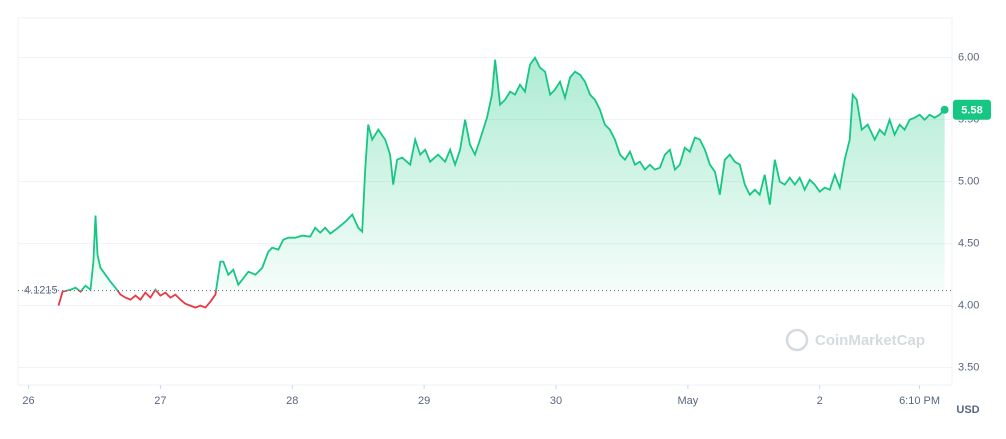  I want to click on x-tick-label: 28, so click(292, 401).